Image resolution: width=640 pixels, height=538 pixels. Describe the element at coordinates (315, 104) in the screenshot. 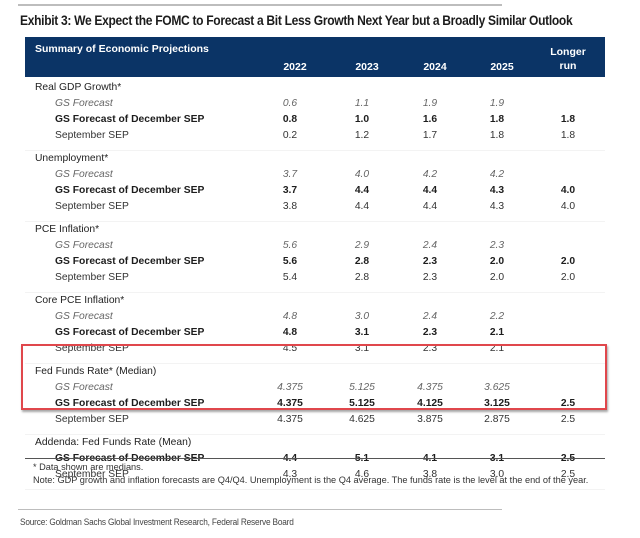

I see `table-row: GS Forecast 0.6 1.1 1.9 1.9` at that location.